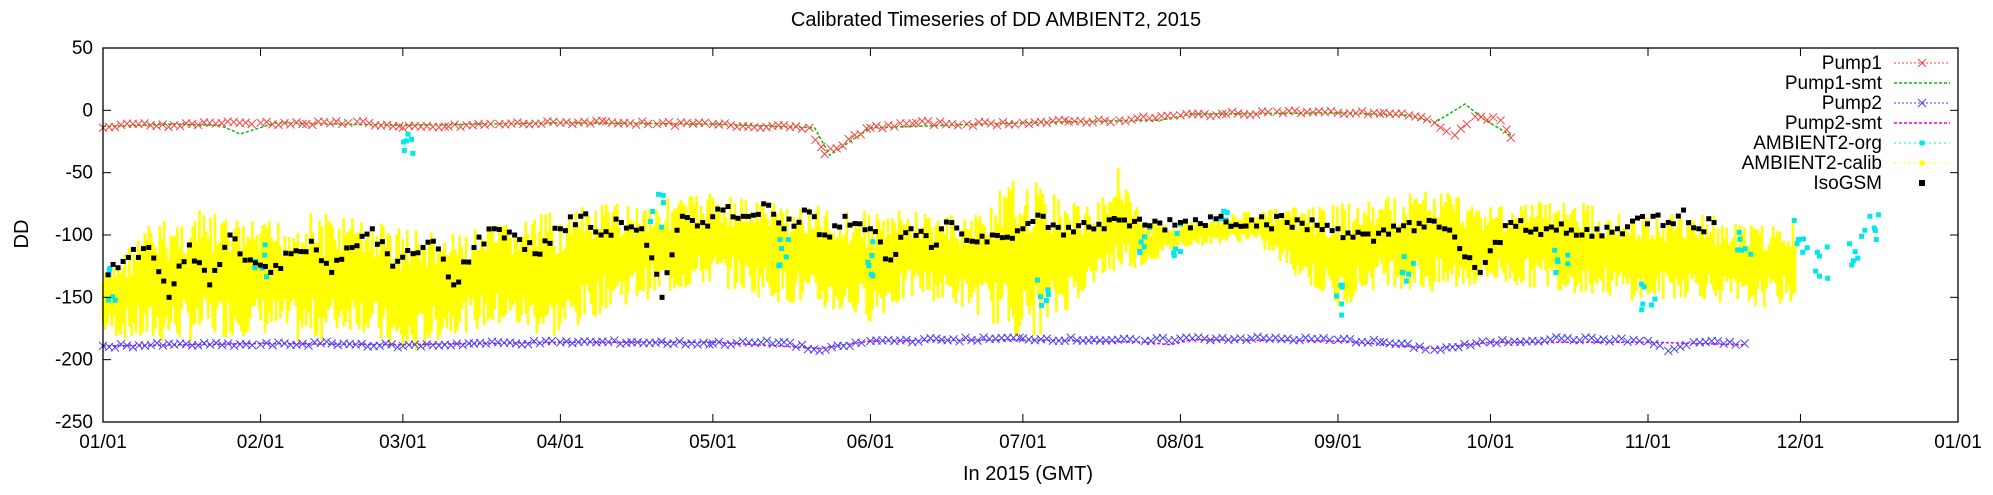 The width and height of the screenshot is (1993, 495). Describe the element at coordinates (1491, 442) in the screenshot. I see `x-tick-label: 10/01` at that location.